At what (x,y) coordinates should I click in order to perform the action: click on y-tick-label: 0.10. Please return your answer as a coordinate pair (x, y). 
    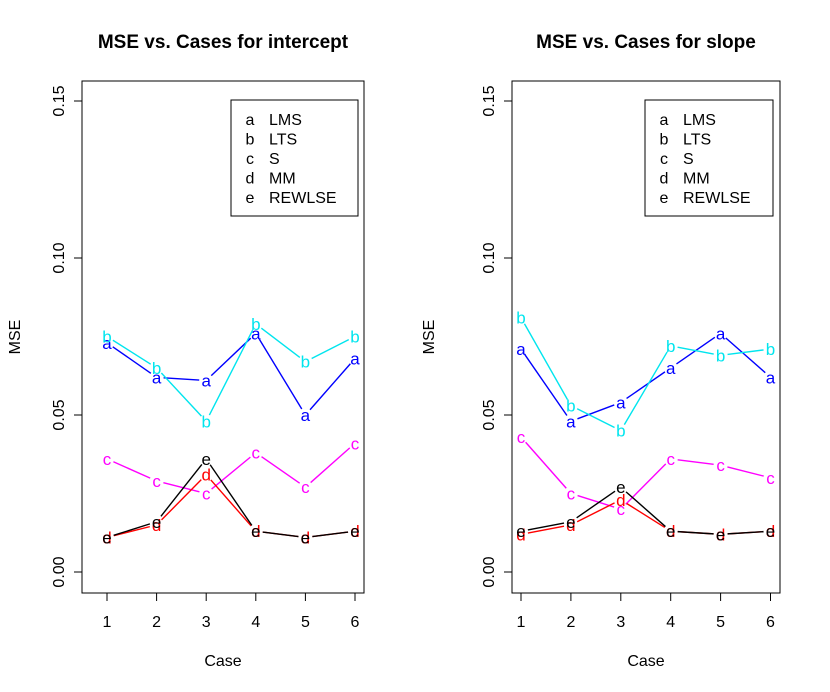
    Looking at the image, I should click on (489, 257).